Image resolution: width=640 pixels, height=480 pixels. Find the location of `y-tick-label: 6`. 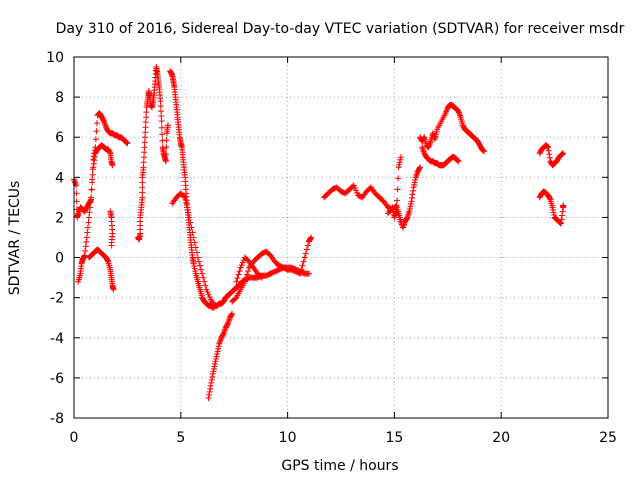

y-tick-label: 6 is located at coordinates (59, 138).